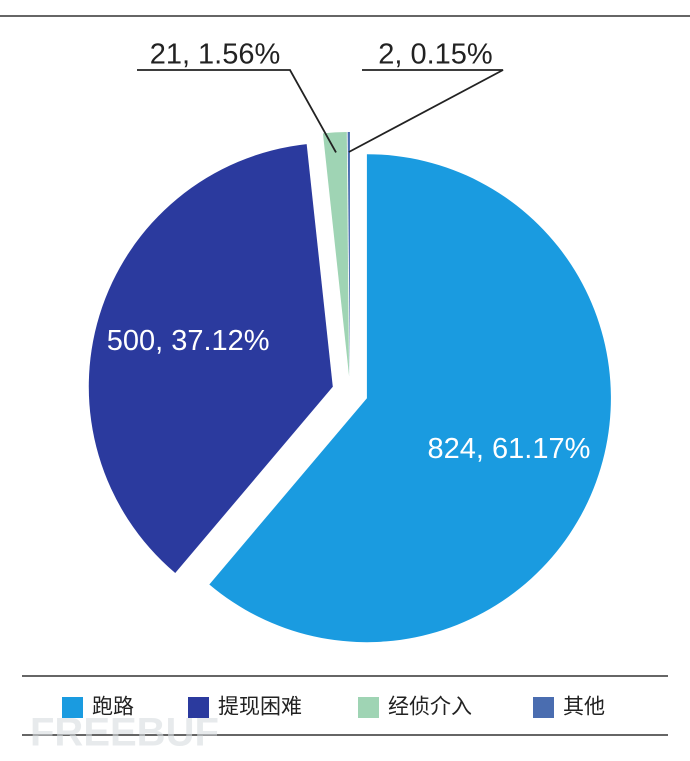  What do you see at coordinates (113, 707) in the screenshot?
I see `legend-label: 跑路` at bounding box center [113, 707].